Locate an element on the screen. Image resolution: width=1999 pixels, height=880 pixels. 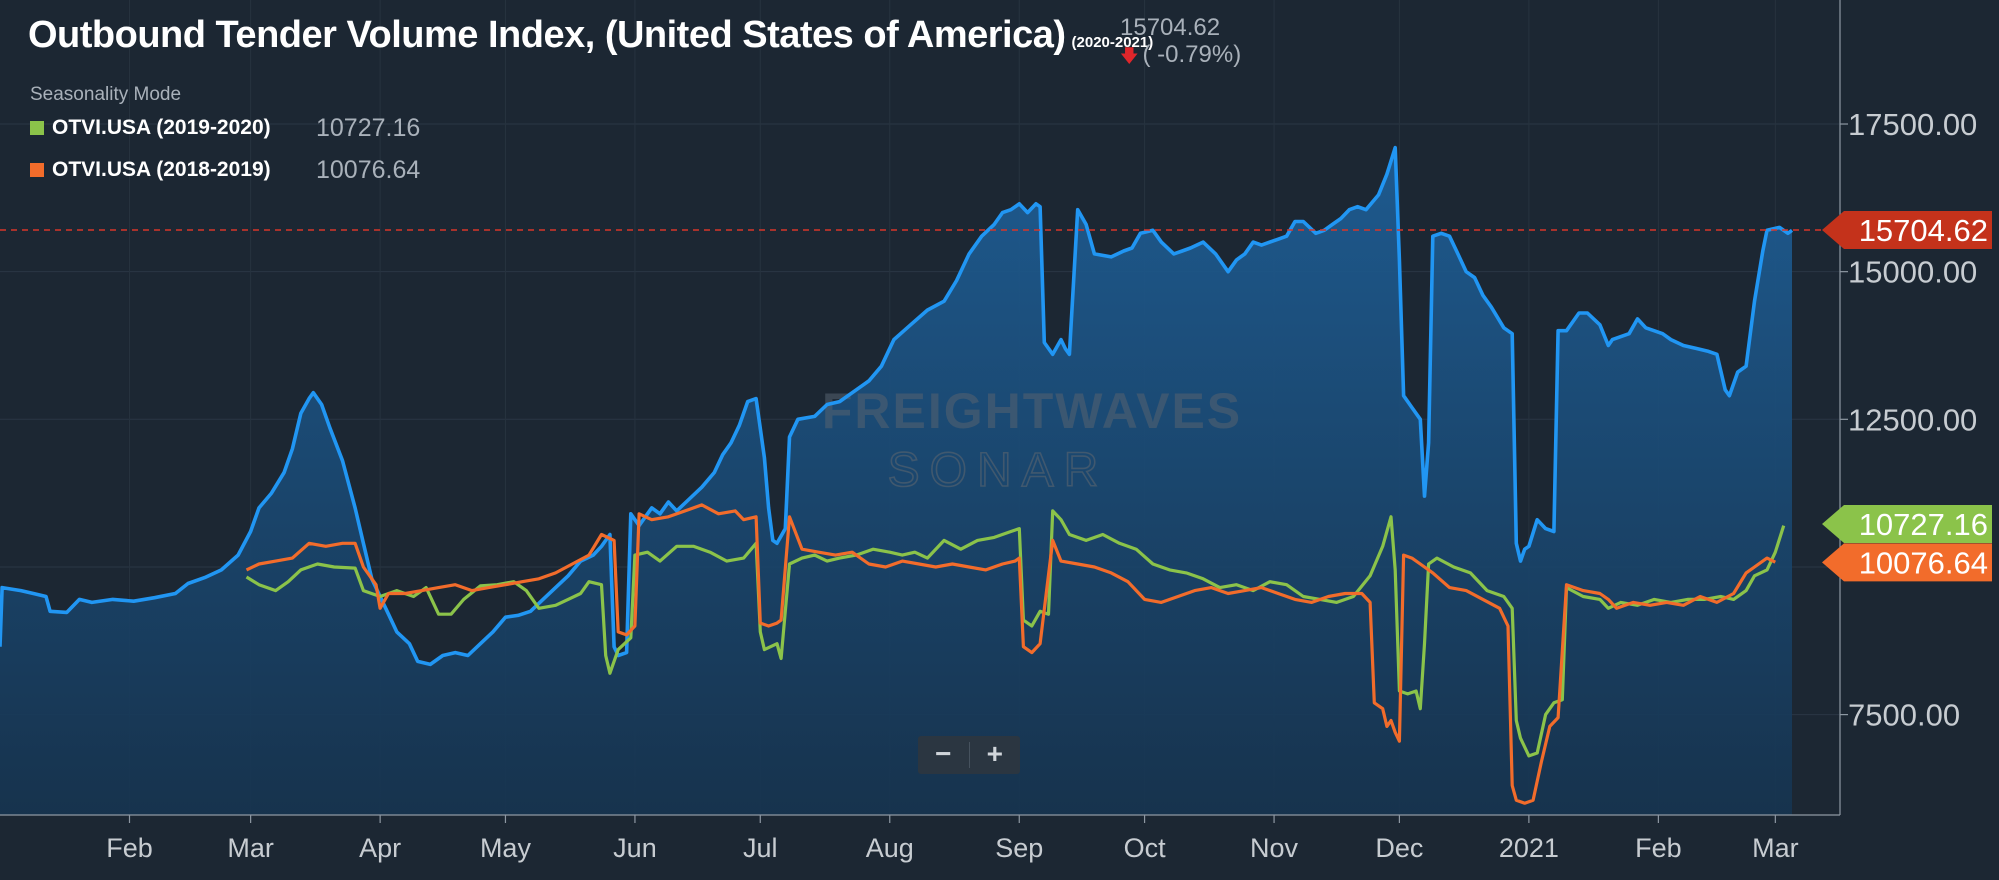
value-badge-label: 10727.16 is located at coordinates (1923, 524).